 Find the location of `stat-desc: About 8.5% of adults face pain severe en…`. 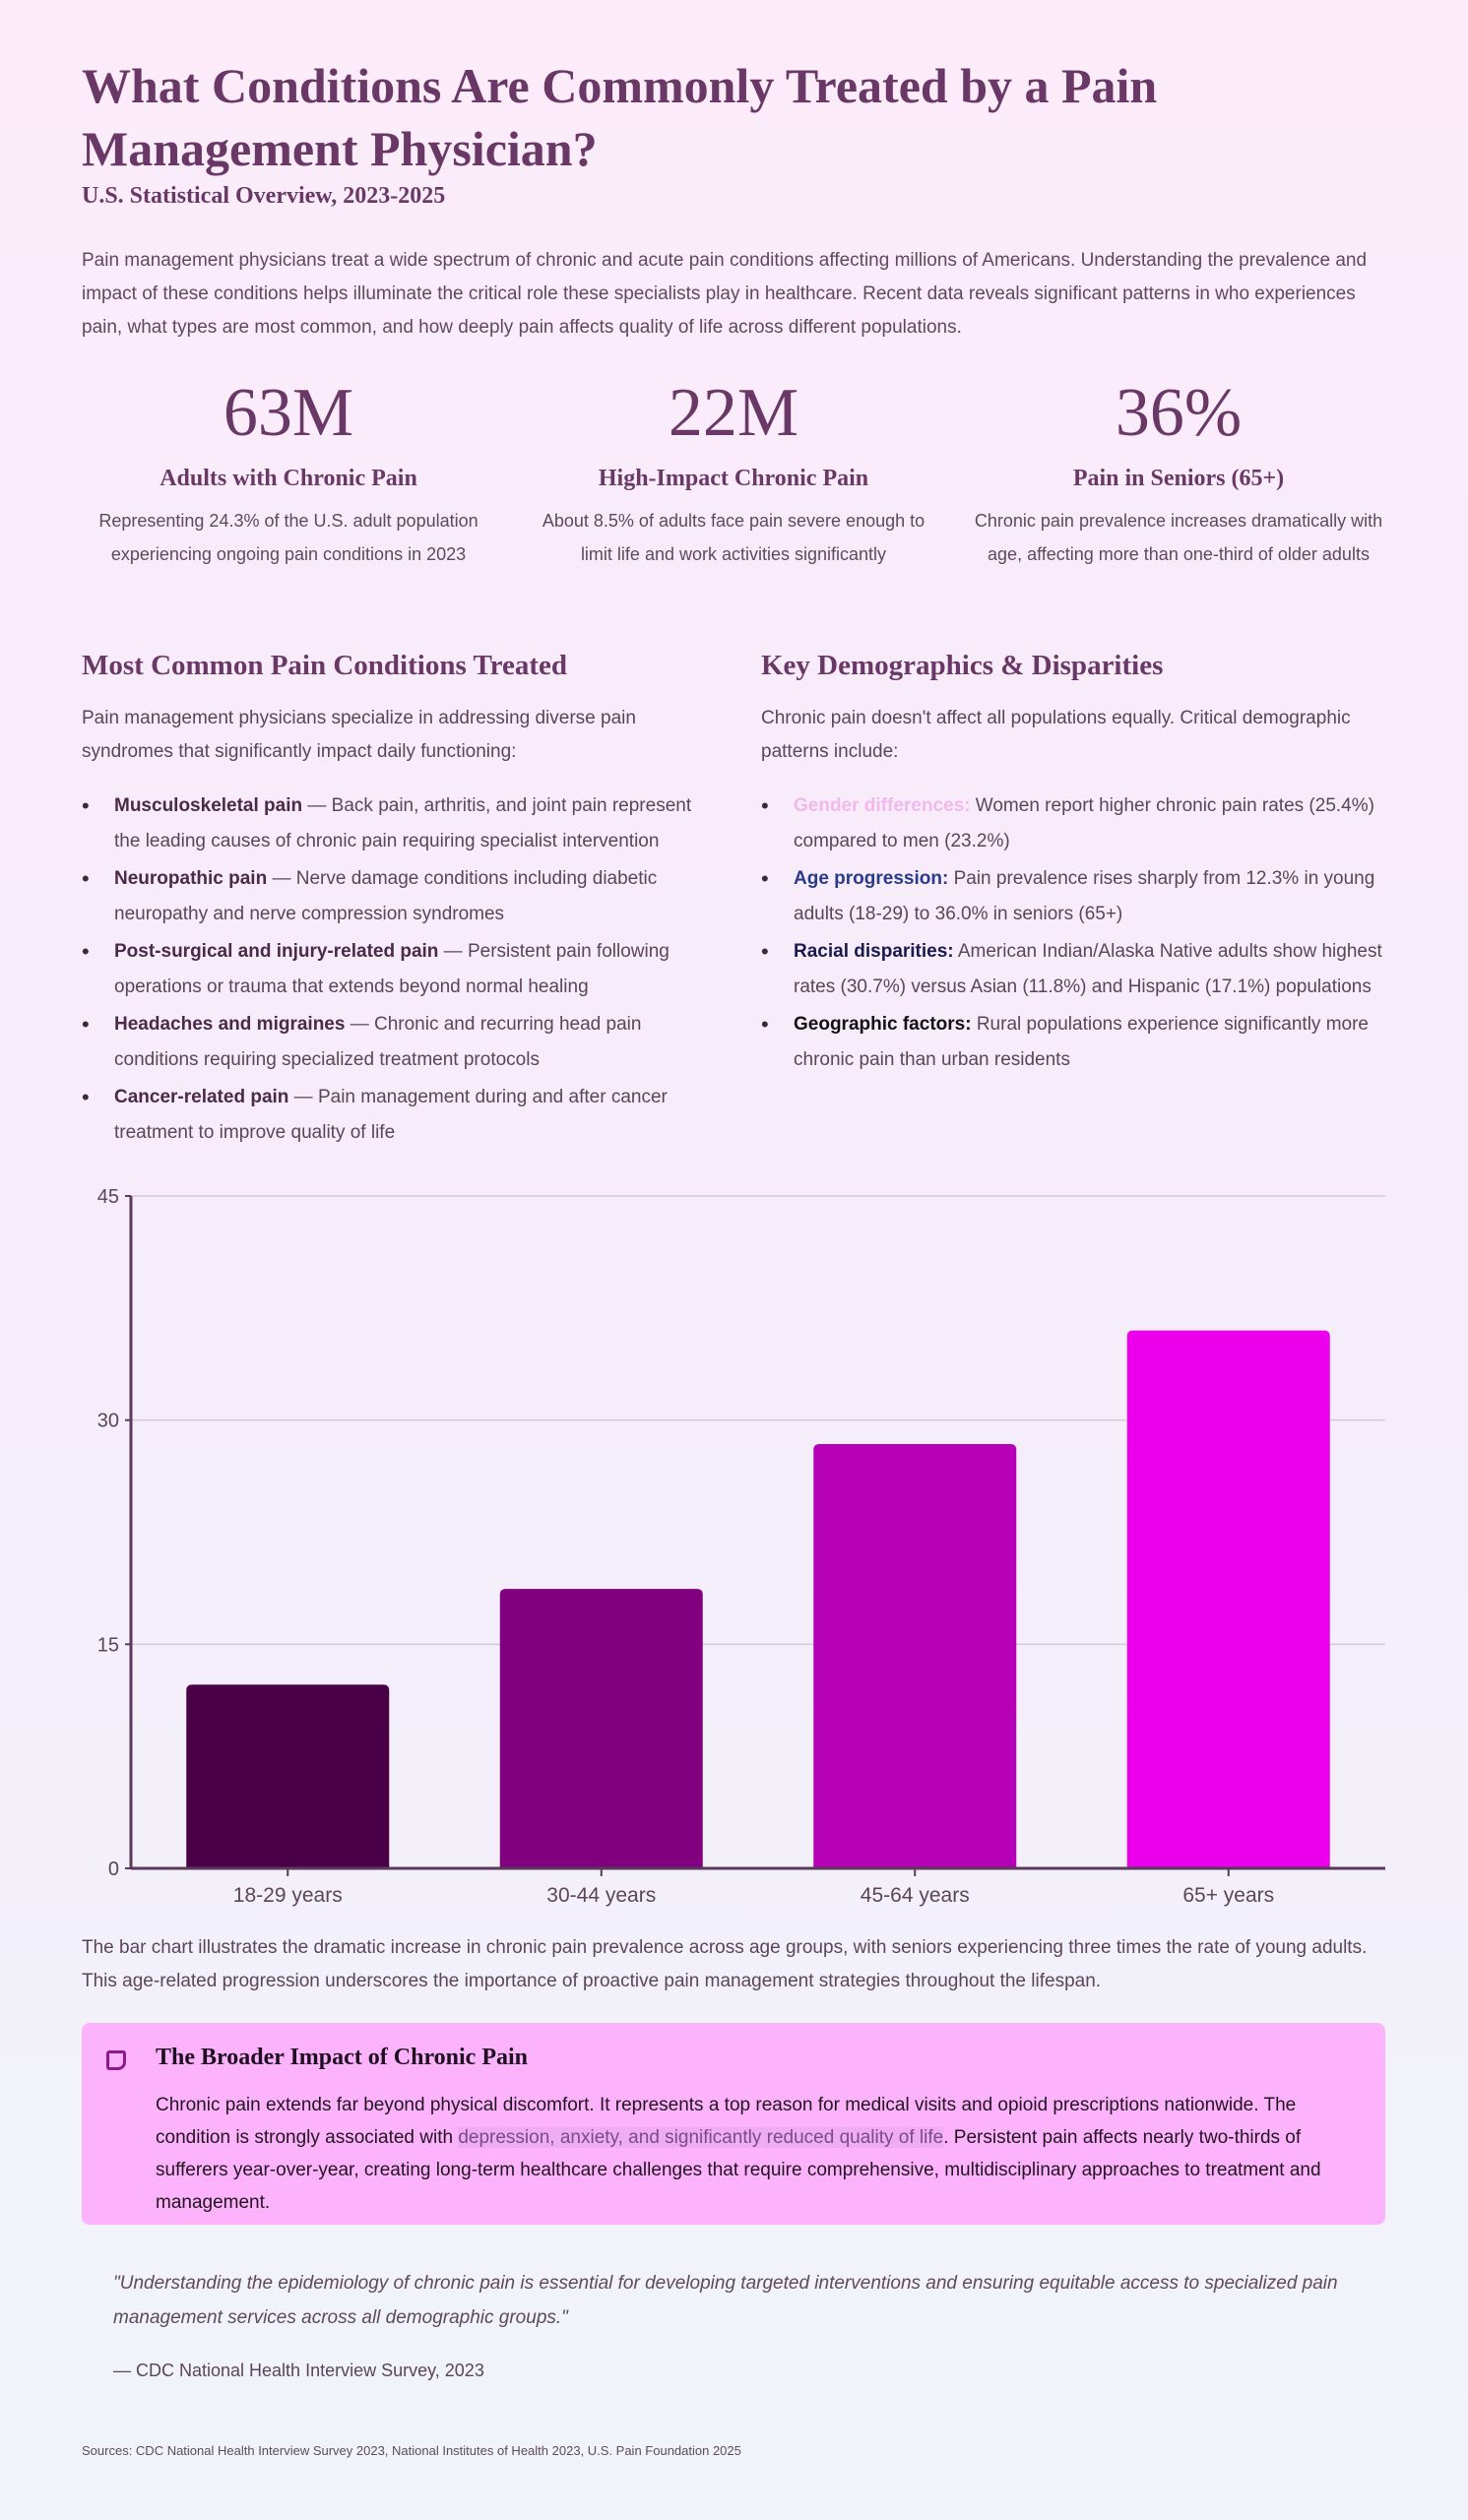

stat-desc: About 8.5% of adults face pain severe en… is located at coordinates (734, 537).